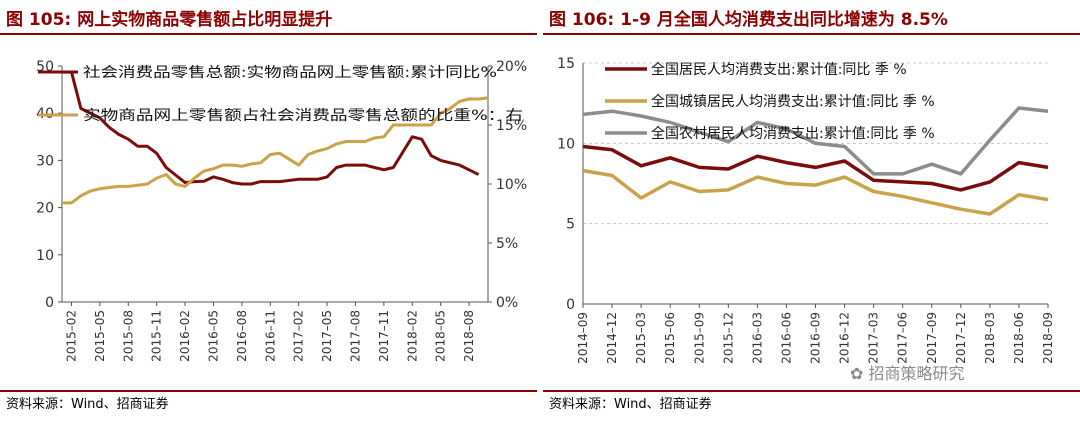  Describe the element at coordinates (469, 336) in the screenshot. I see `x-tick-label: 2018–08` at that location.